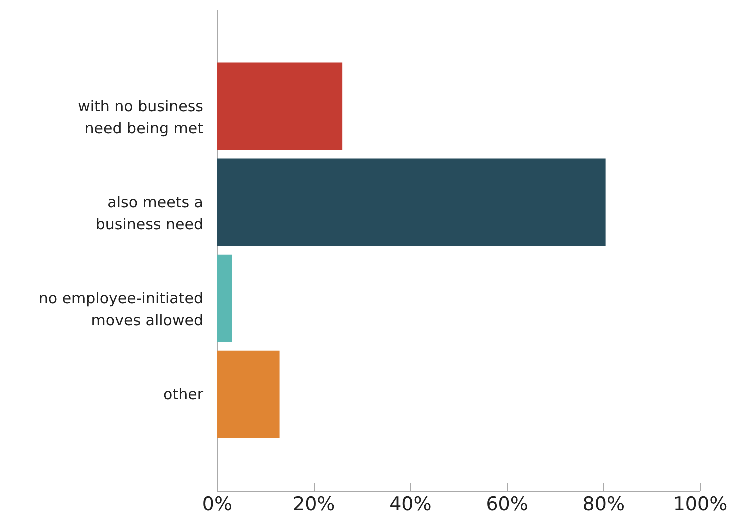  What do you see at coordinates (184, 395) in the screenshot?
I see `y-tick-label: other` at bounding box center [184, 395].